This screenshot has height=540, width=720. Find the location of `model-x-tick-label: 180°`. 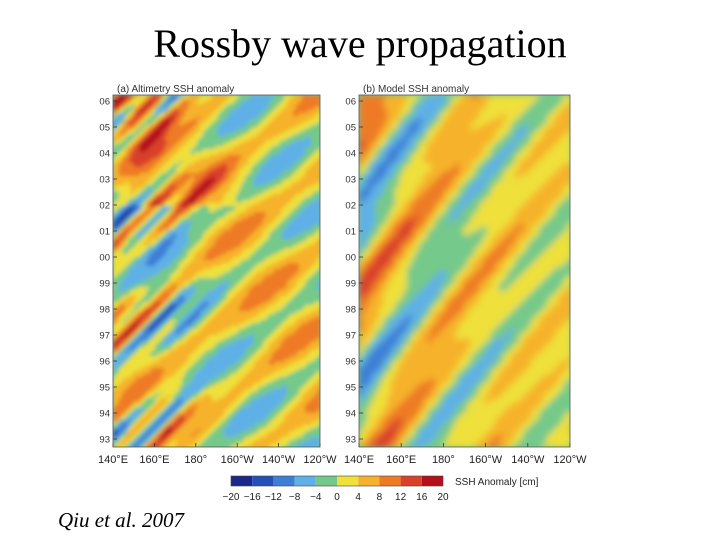

model-x-tick-label: 180° is located at coordinates (443, 460).